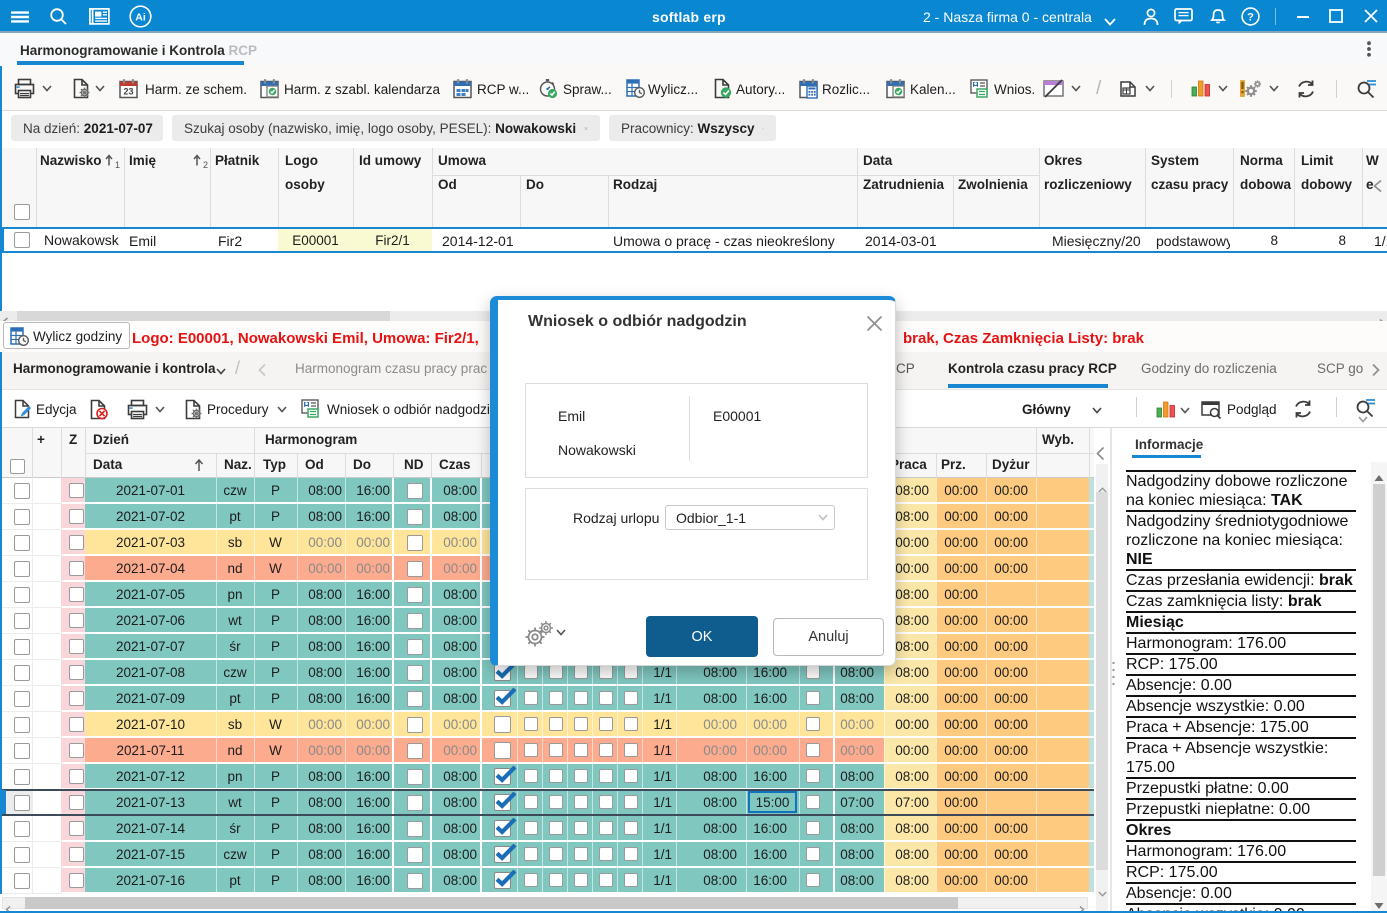 This screenshot has width=1387, height=913. I want to click on svg-text: 1, so click(117, 164).